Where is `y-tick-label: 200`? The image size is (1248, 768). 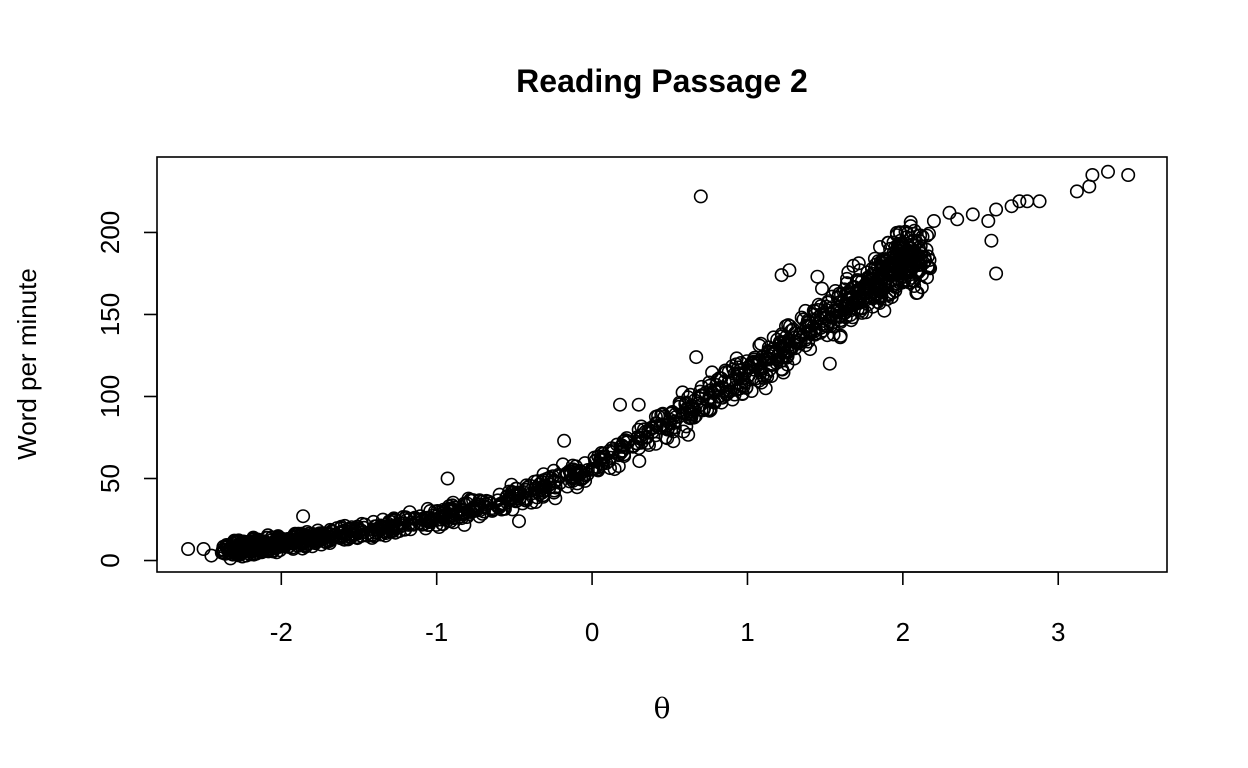
y-tick-label: 200 is located at coordinates (110, 232).